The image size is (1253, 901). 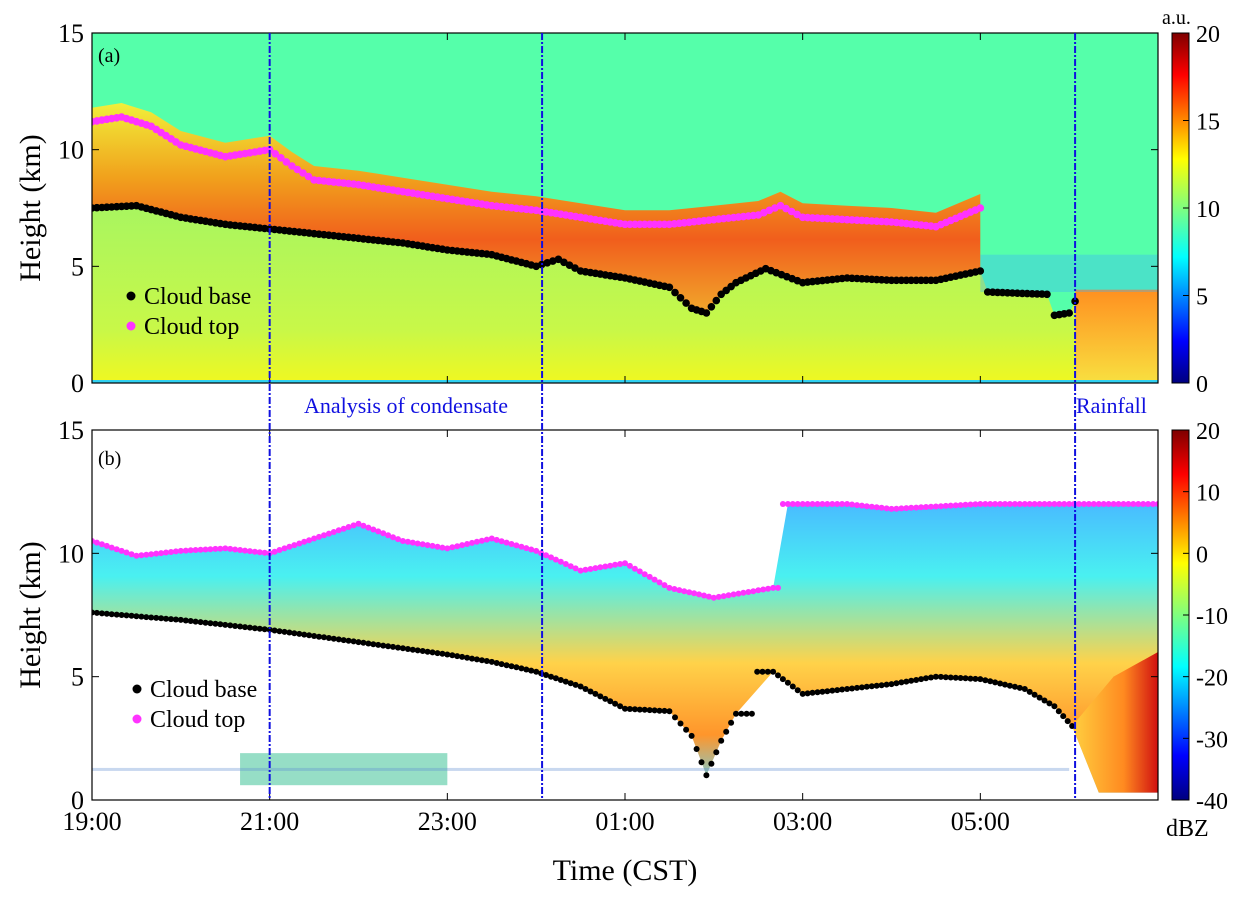 What do you see at coordinates (191, 327) in the screenshot?
I see `legend-a-cloud-top: Cloud top` at bounding box center [191, 327].